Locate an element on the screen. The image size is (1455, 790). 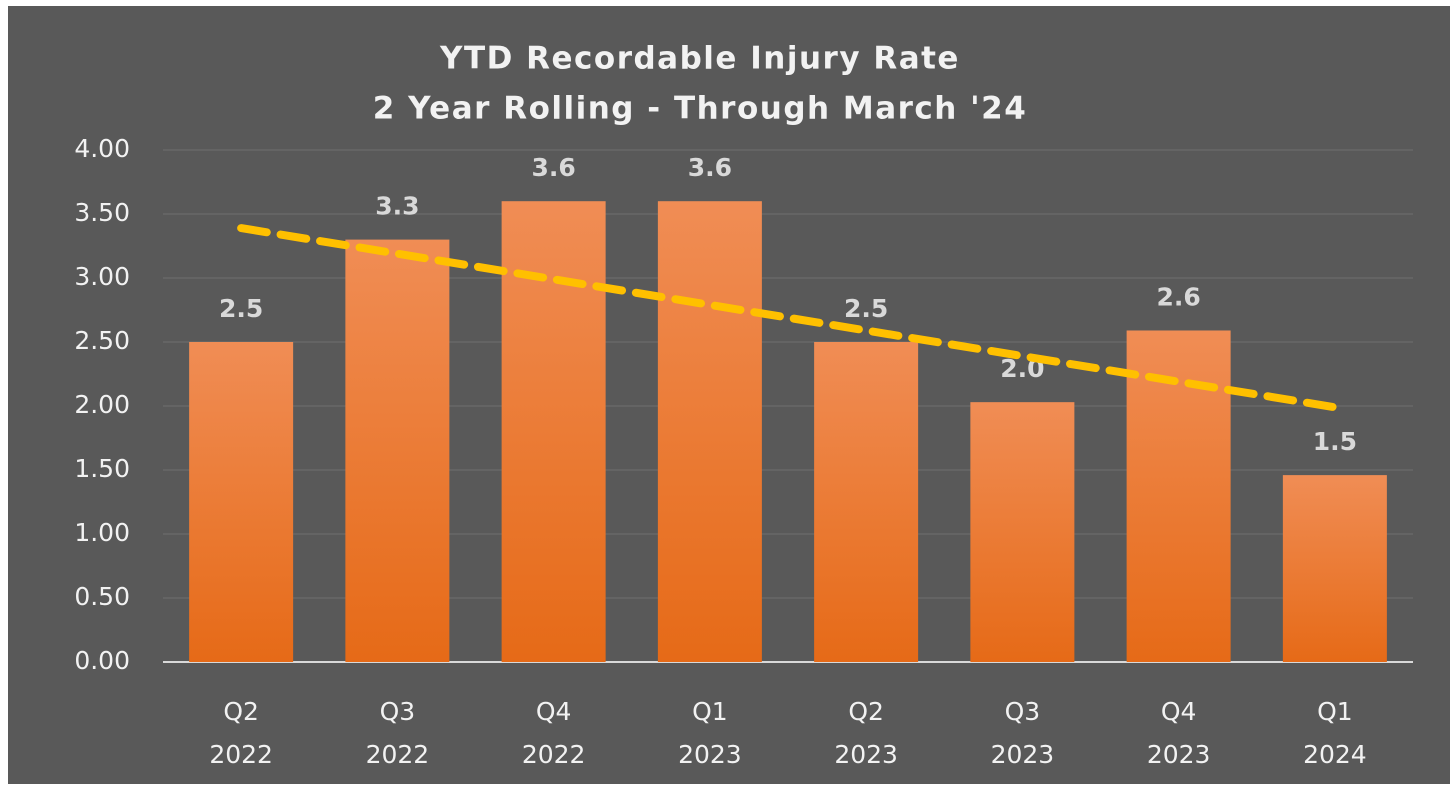
y-tick-label: 1.00 is located at coordinates (102, 532).